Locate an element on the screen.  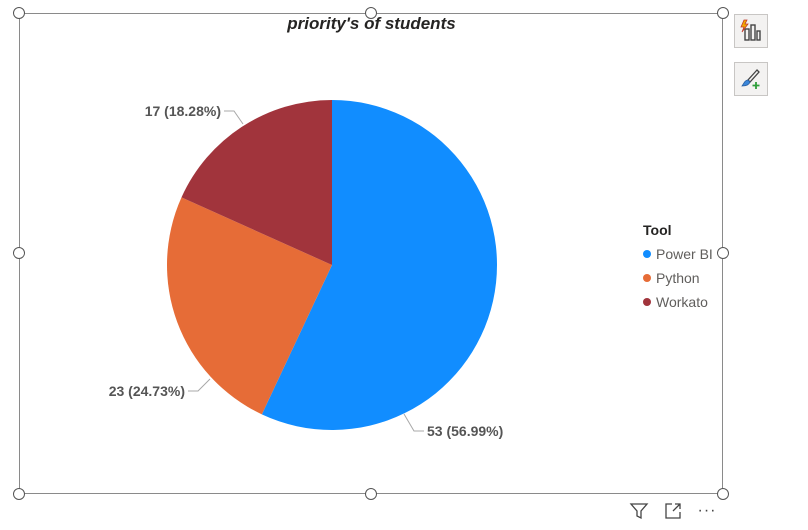
legend: Tool Power BI Python Workato is located at coordinates (678, 268).